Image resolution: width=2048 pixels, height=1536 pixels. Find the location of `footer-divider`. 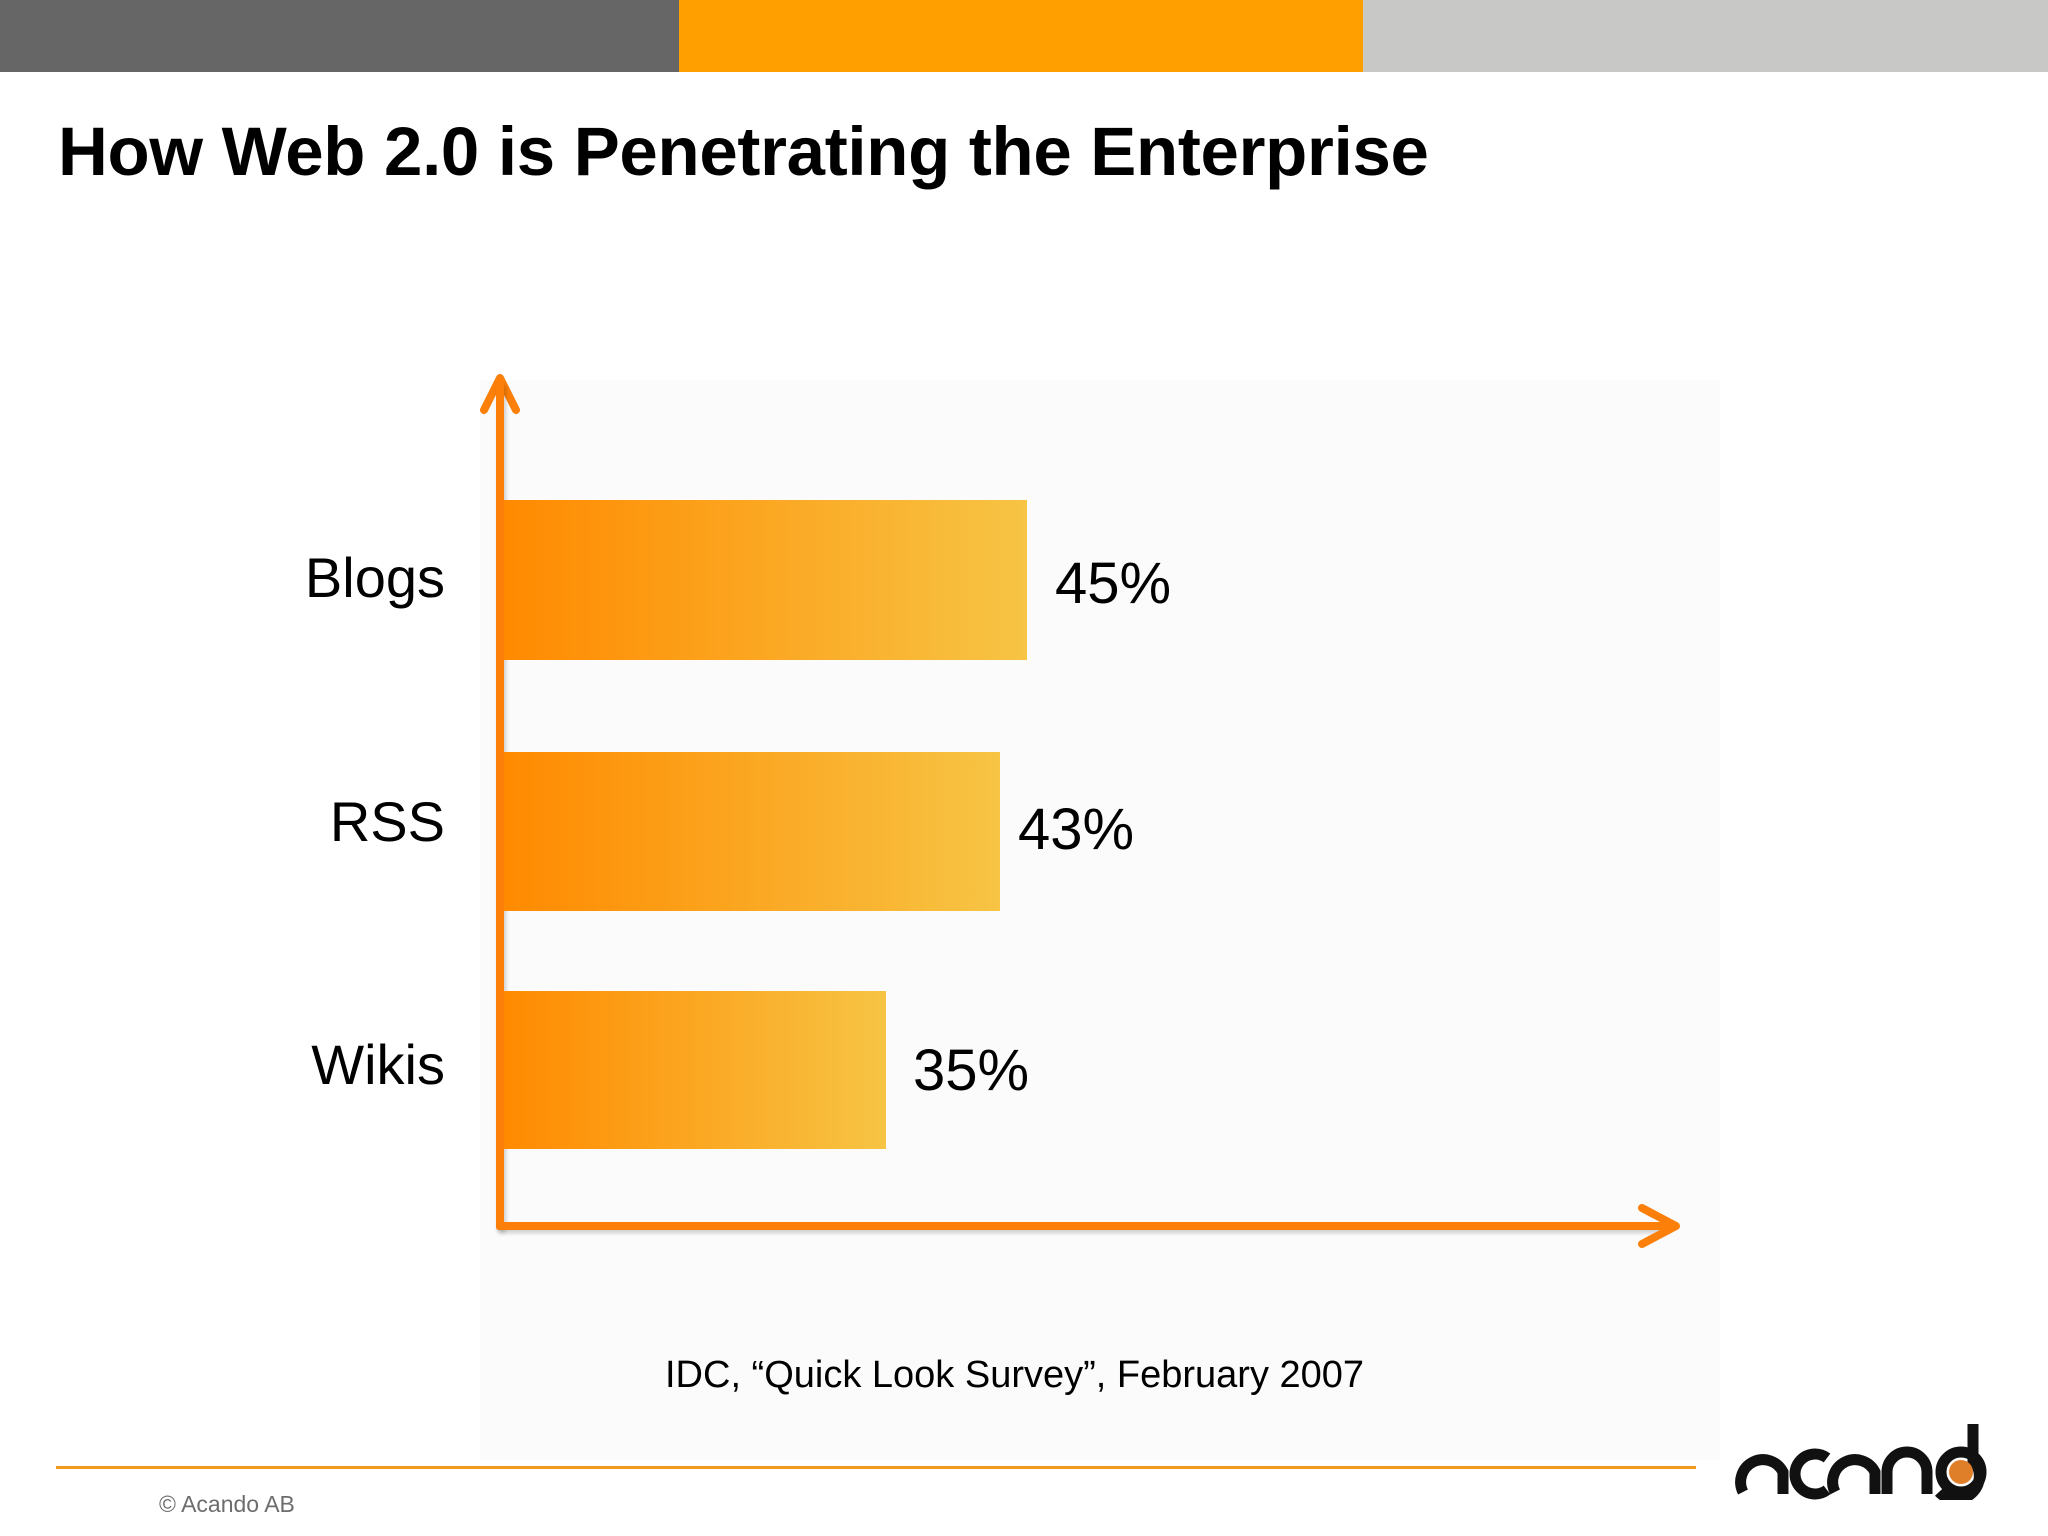

footer-divider is located at coordinates (876, 1467).